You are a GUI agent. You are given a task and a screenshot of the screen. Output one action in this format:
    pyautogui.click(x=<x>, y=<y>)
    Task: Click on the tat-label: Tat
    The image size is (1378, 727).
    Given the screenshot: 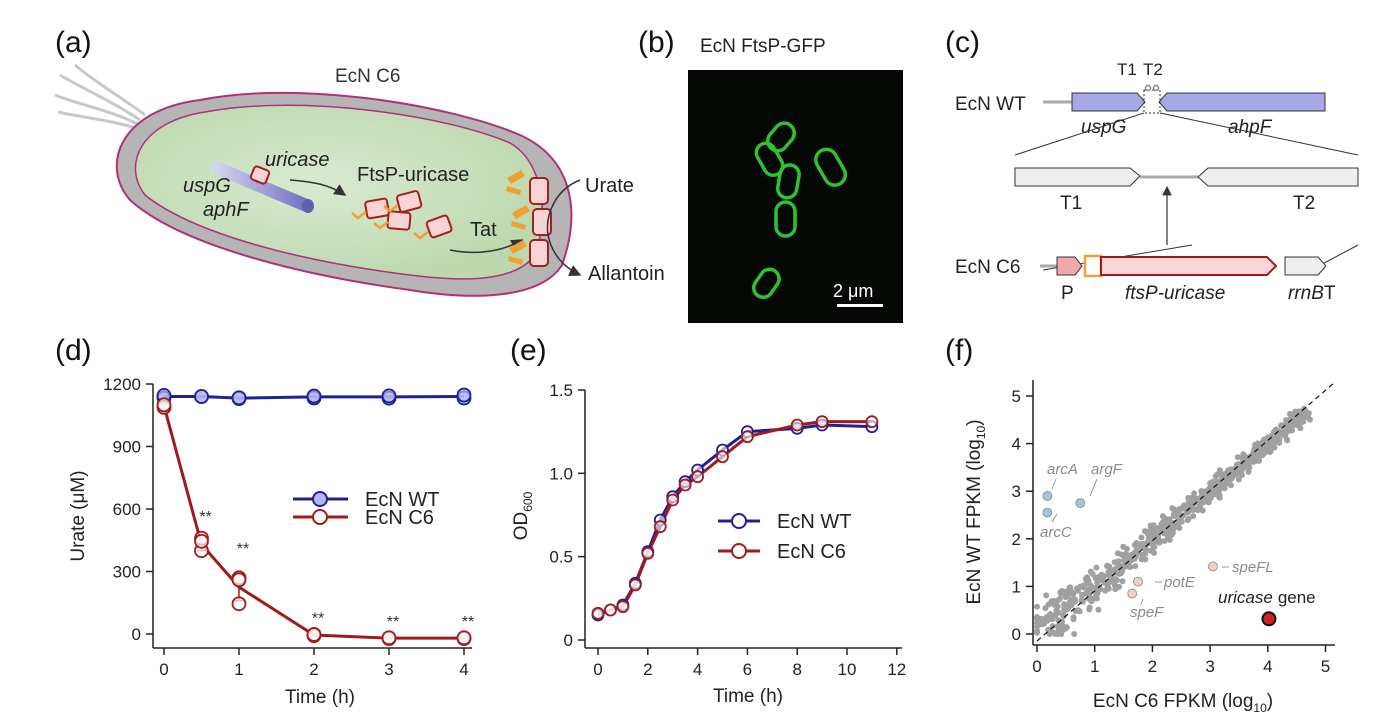 What is the action you would take?
    pyautogui.click(x=483, y=230)
    